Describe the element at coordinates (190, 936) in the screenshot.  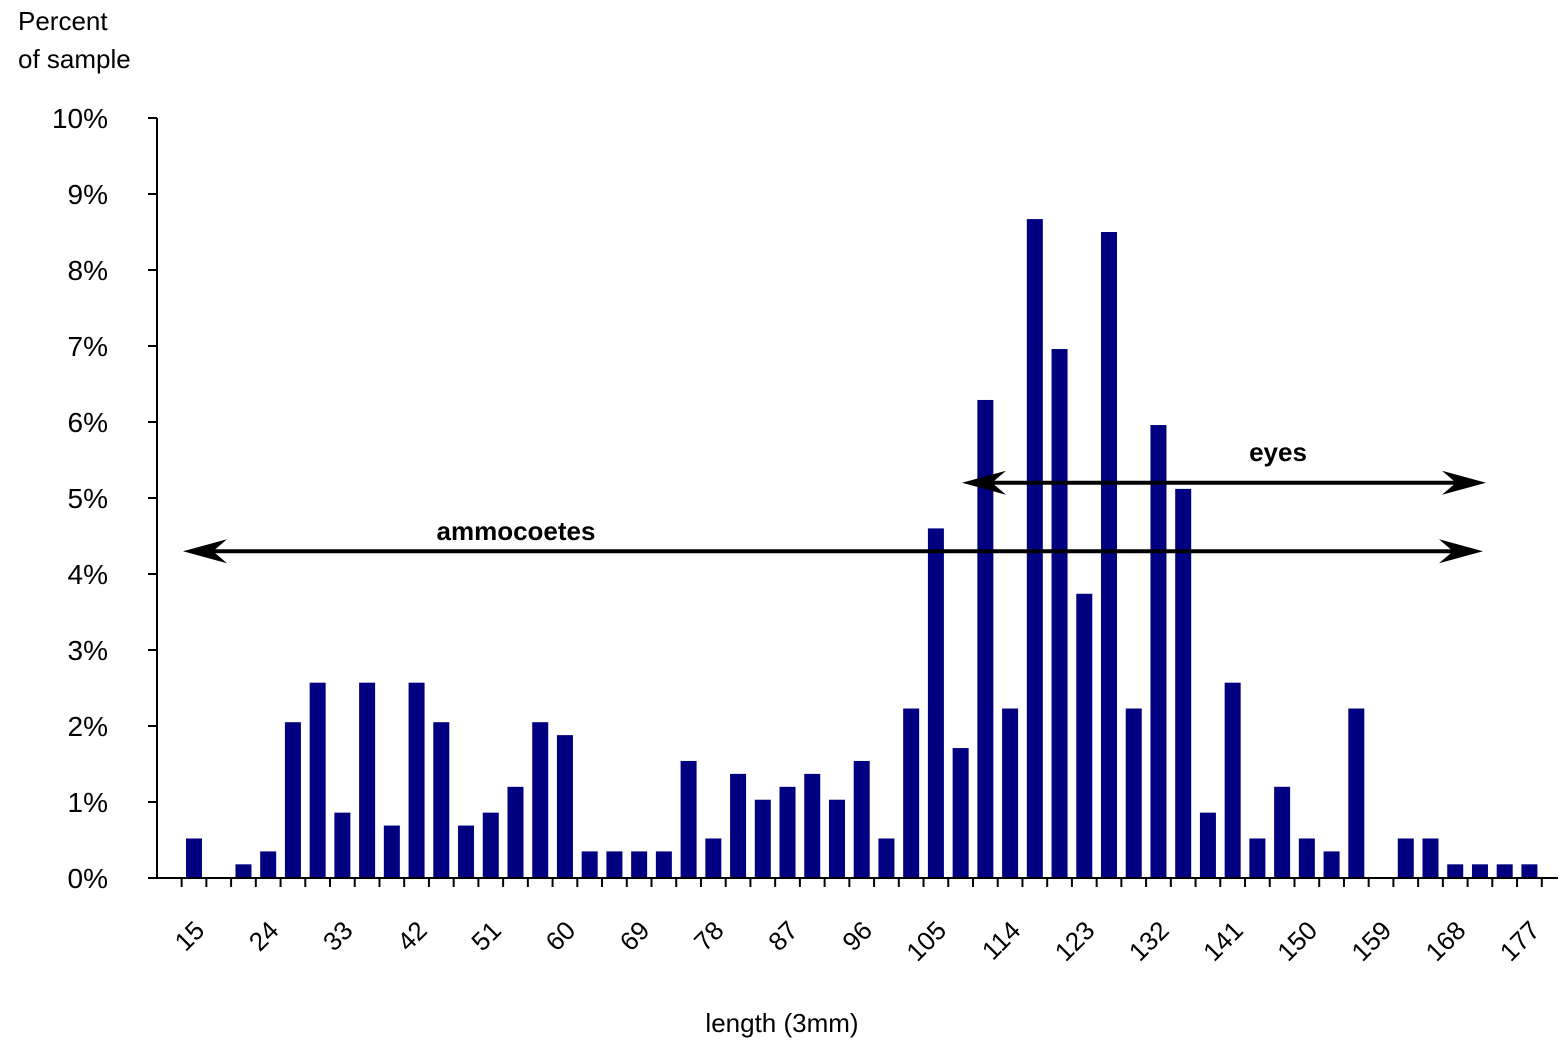
I see `x-tick-label: 15` at that location.